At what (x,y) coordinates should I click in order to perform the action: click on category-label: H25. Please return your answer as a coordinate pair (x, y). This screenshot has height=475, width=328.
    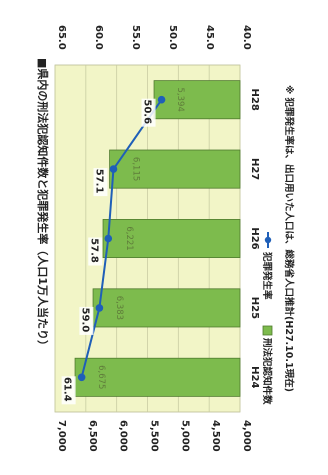
    Looking at the image, I should click on (254, 308).